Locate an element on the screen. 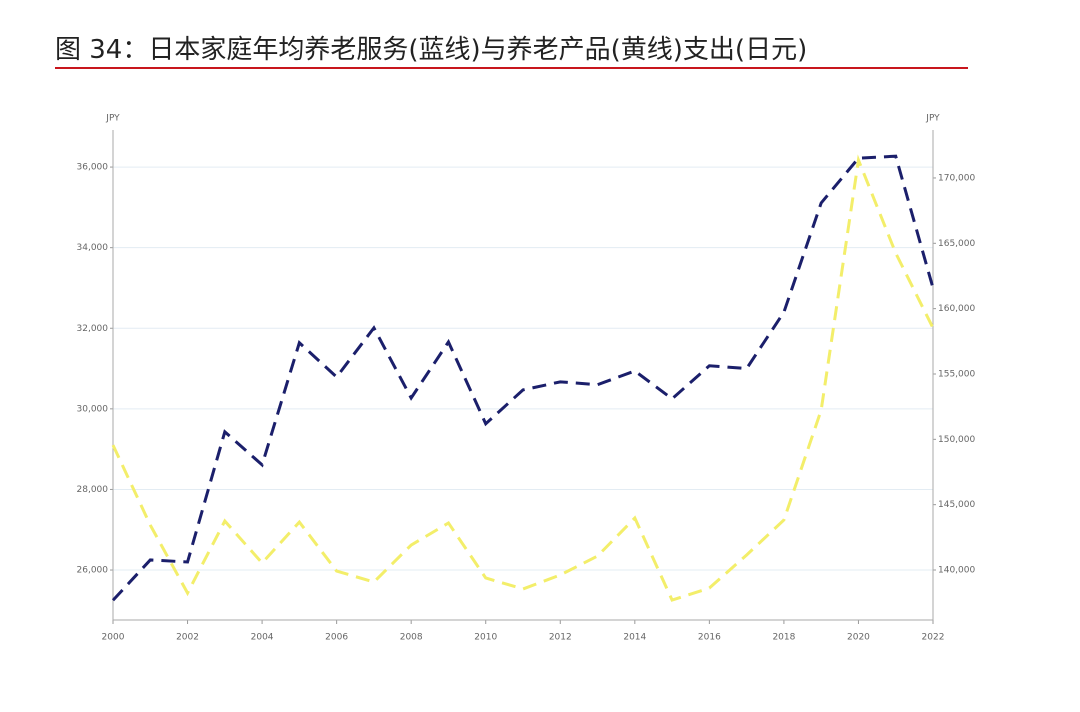 The image size is (1080, 712). x-tick-label: 2022 is located at coordinates (933, 638).